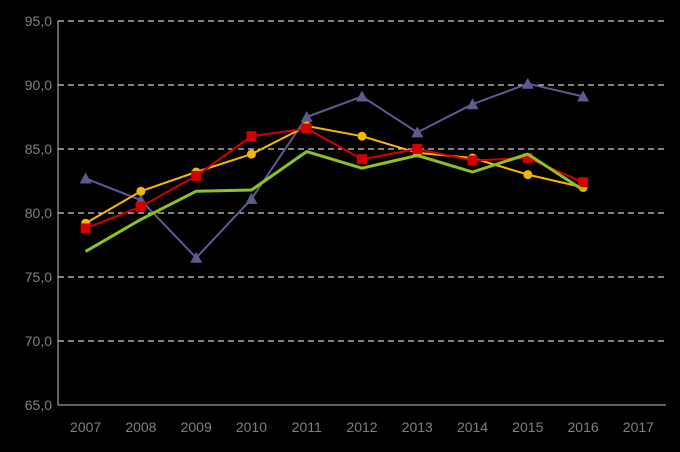 The height and width of the screenshot is (452, 680). Describe the element at coordinates (38, 149) in the screenshot. I see `y-tick-label: 85,0` at that location.